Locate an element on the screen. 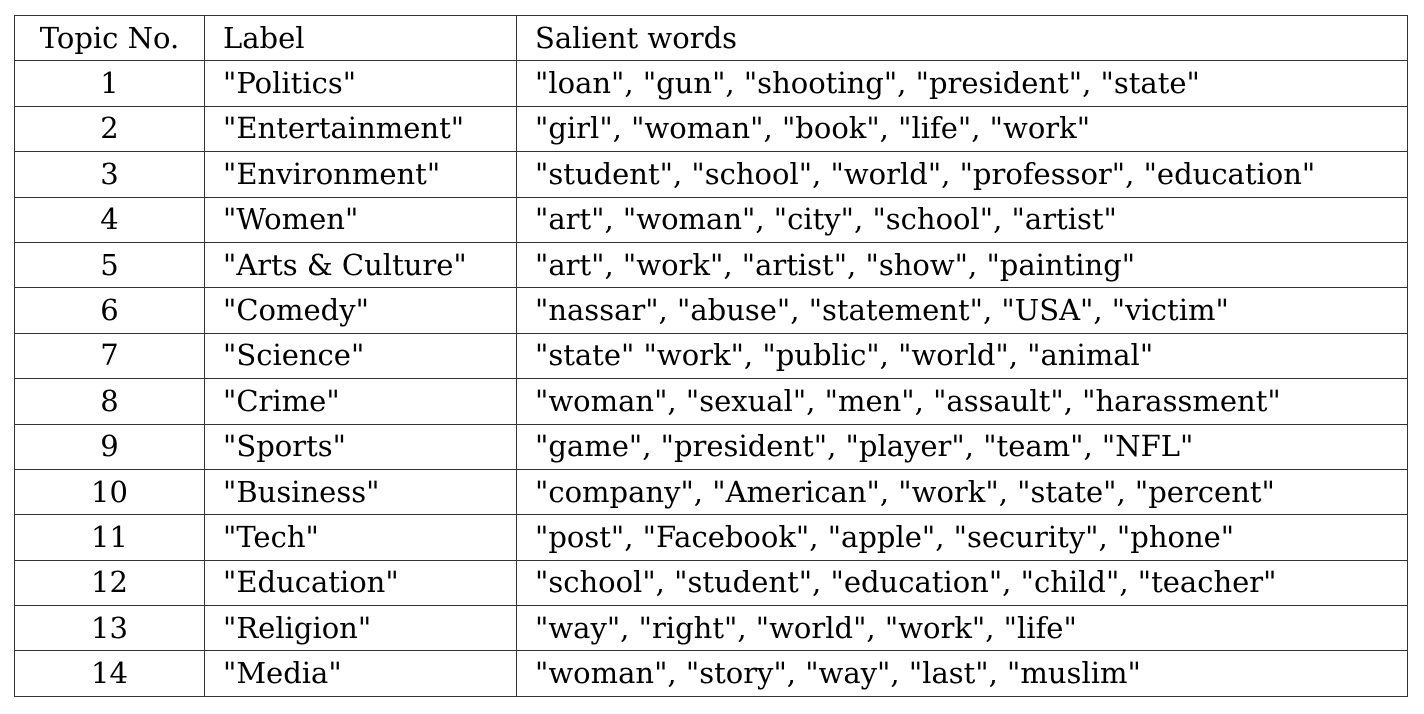 This screenshot has width=1424, height=714. topic-number-cell: 11 is located at coordinates (109, 537).